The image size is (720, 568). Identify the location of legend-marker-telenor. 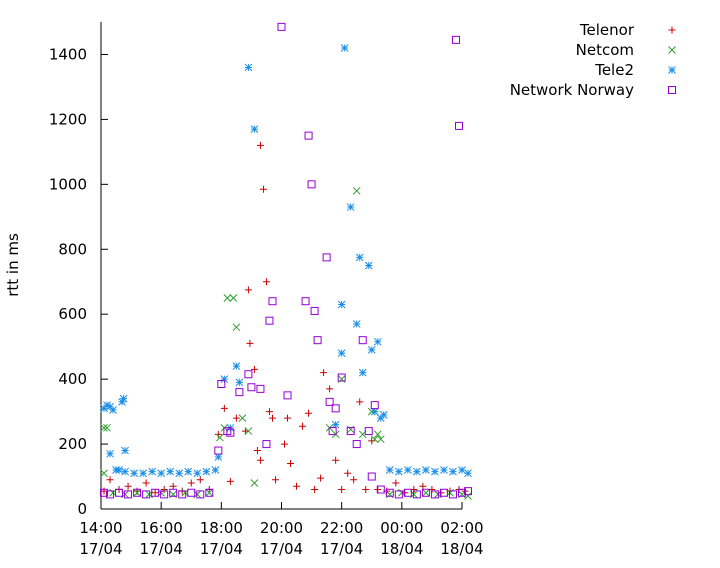
(672, 30).